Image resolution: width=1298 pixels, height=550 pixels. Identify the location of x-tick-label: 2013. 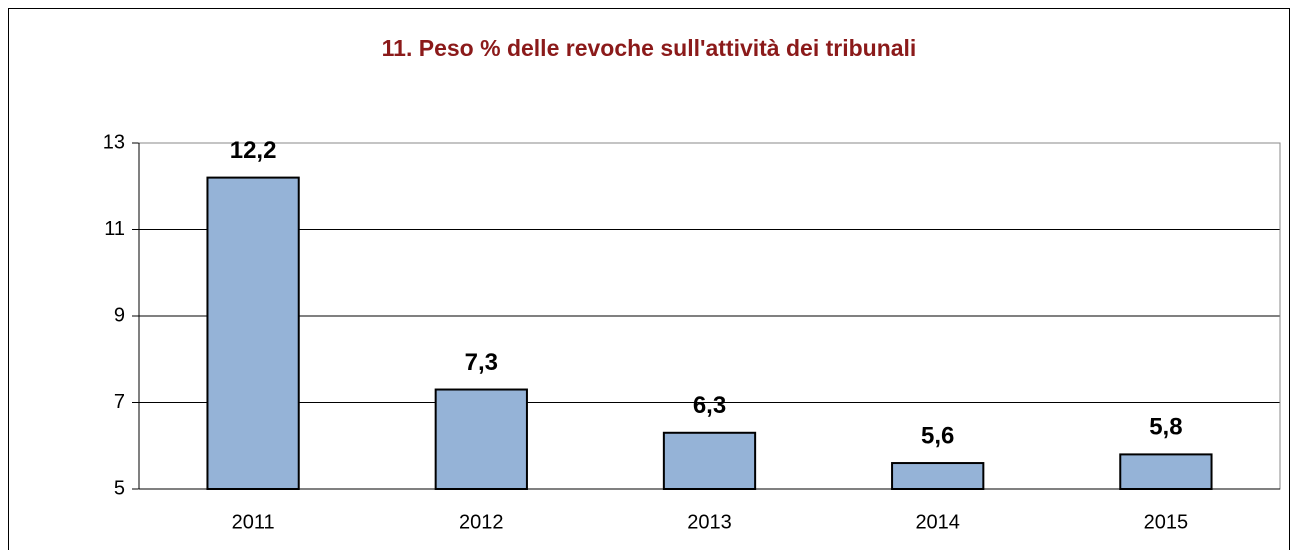
(709, 522).